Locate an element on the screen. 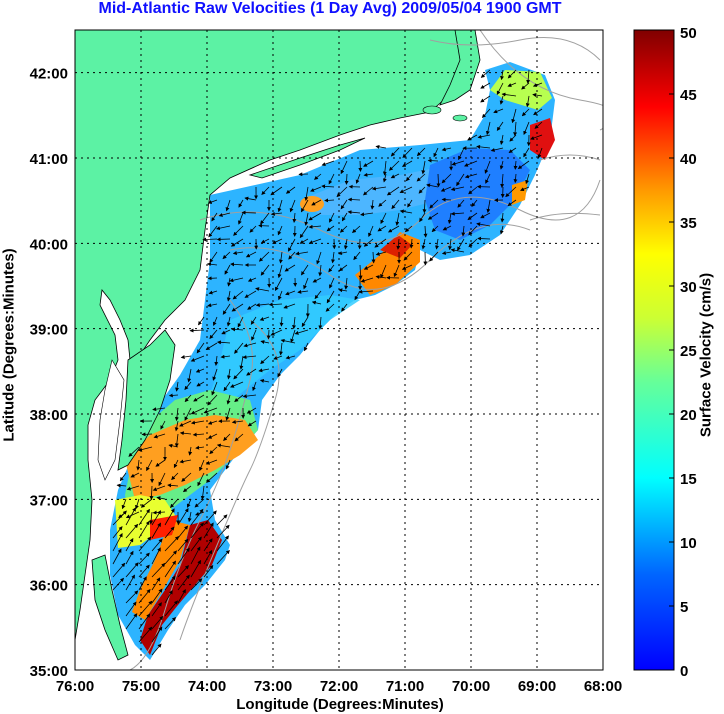  y-tick-36-00: 36:00 is located at coordinates (49, 586).